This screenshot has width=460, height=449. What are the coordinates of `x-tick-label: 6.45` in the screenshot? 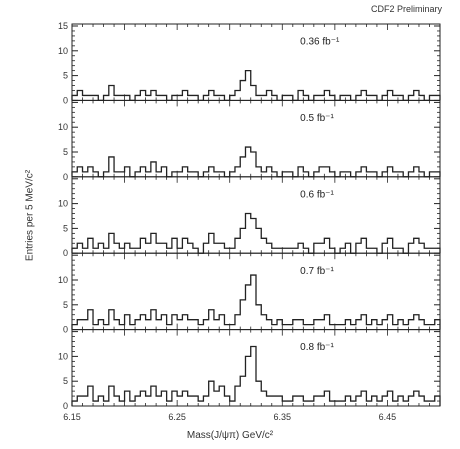 It's located at (388, 417).